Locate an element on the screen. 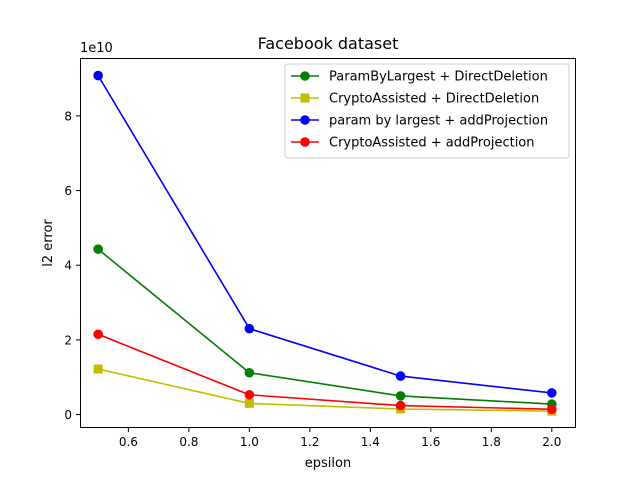 Image resolution: width=640 pixels, height=480 pixels. y-tick-label: 2 is located at coordinates (68, 340).